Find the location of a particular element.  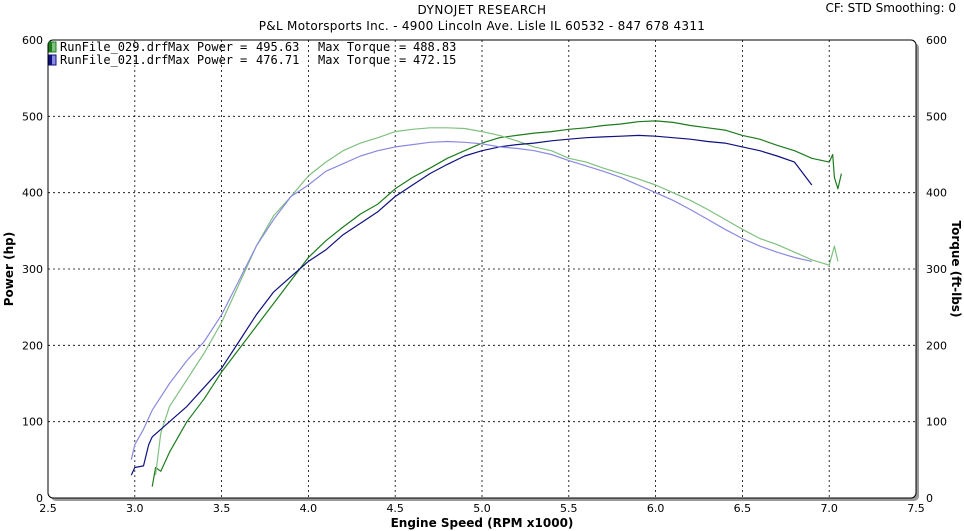

left-tick-label: 100 is located at coordinates (32, 422).